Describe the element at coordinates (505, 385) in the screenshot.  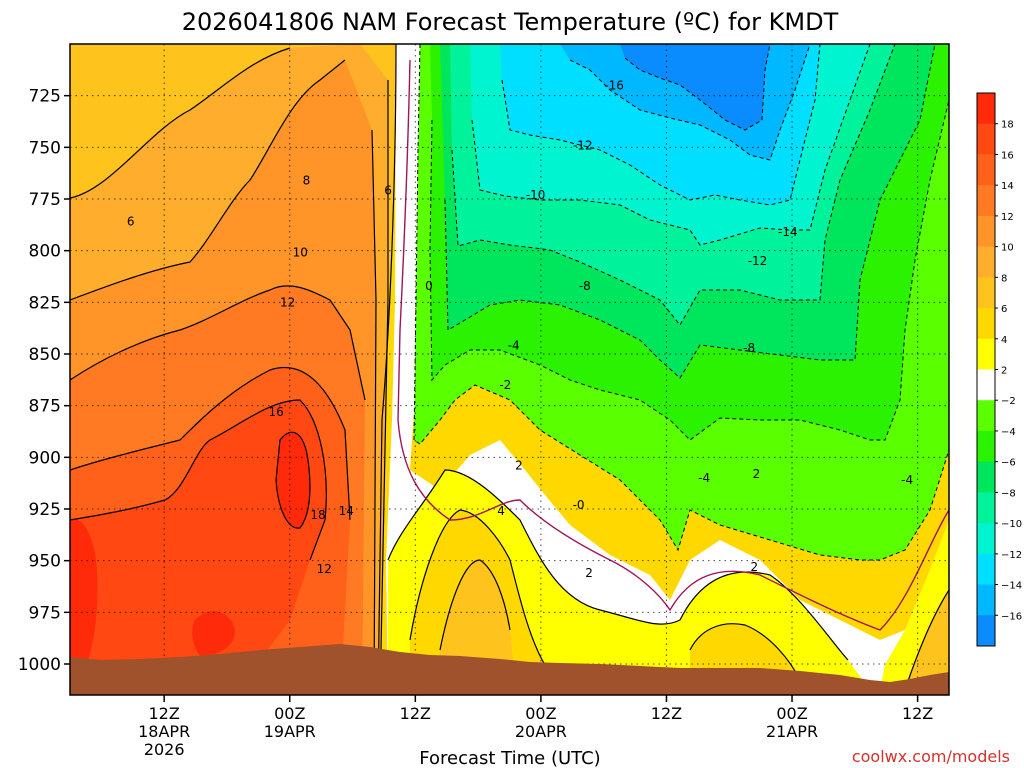
I see `contour-label: -2` at that location.